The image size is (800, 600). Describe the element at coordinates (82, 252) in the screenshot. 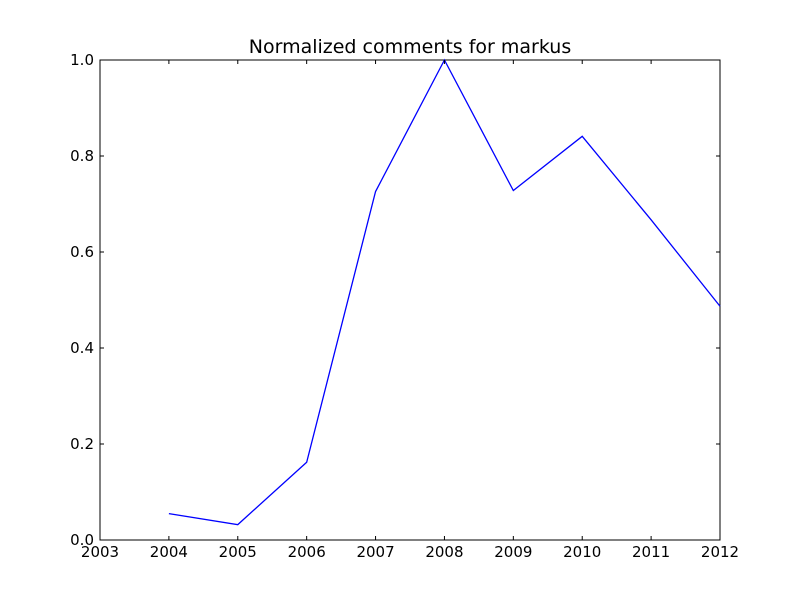

I see `y-tick-label: 0.6` at that location.